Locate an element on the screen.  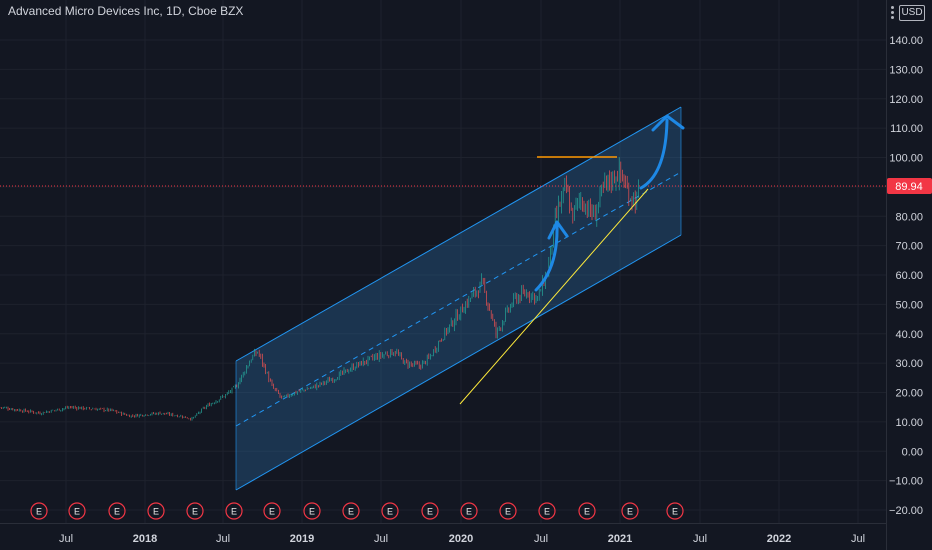
time-tick-label: 2020 is located at coordinates (461, 539).